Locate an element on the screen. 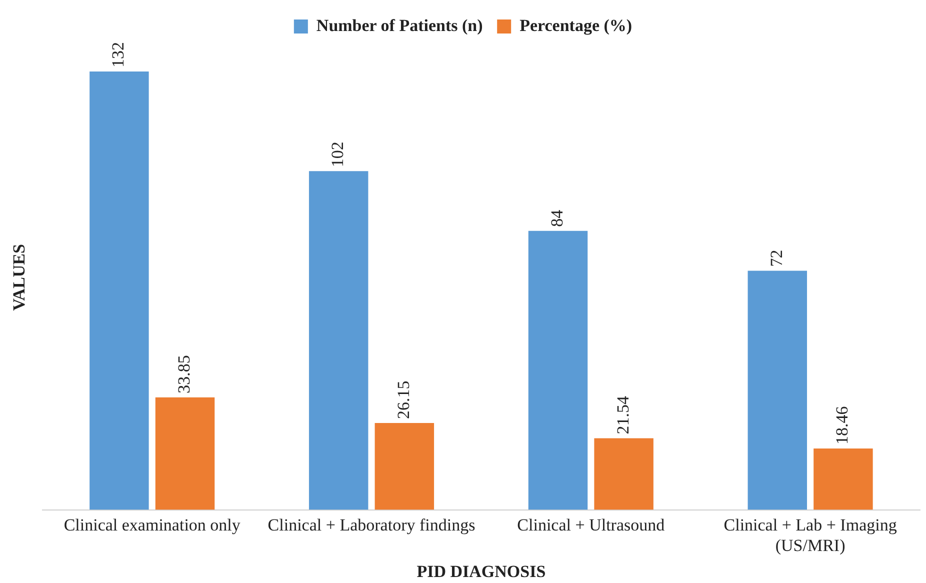 The height and width of the screenshot is (583, 926). data-label: 33.85 is located at coordinates (184, 374).